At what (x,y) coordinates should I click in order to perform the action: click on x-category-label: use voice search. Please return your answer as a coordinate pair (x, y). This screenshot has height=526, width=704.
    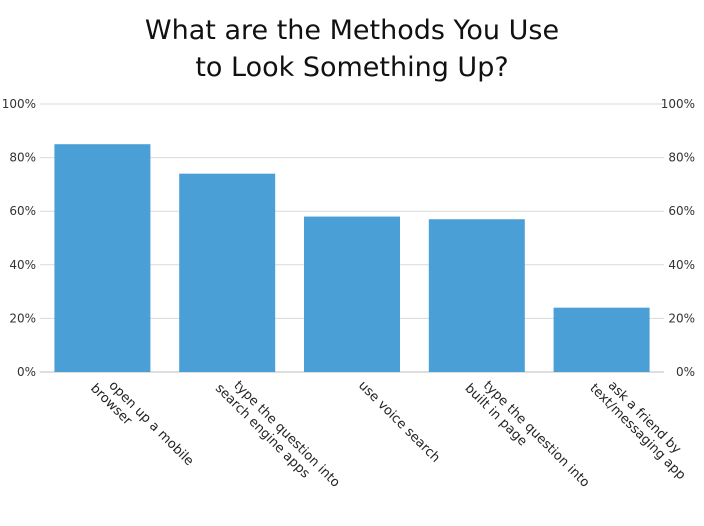
    Looking at the image, I should click on (399, 422).